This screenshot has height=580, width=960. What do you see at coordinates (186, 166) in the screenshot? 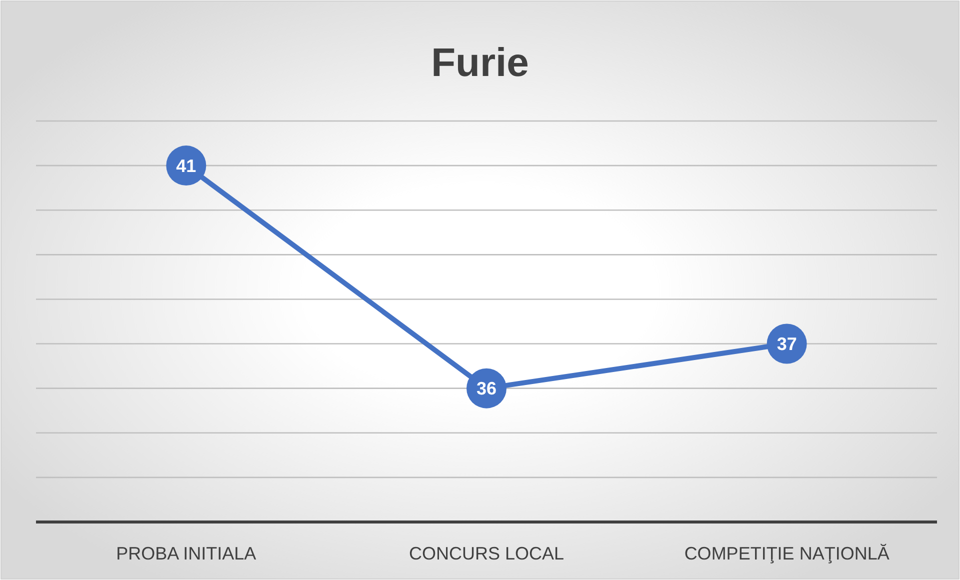
I see `data-label: 41` at bounding box center [186, 166].